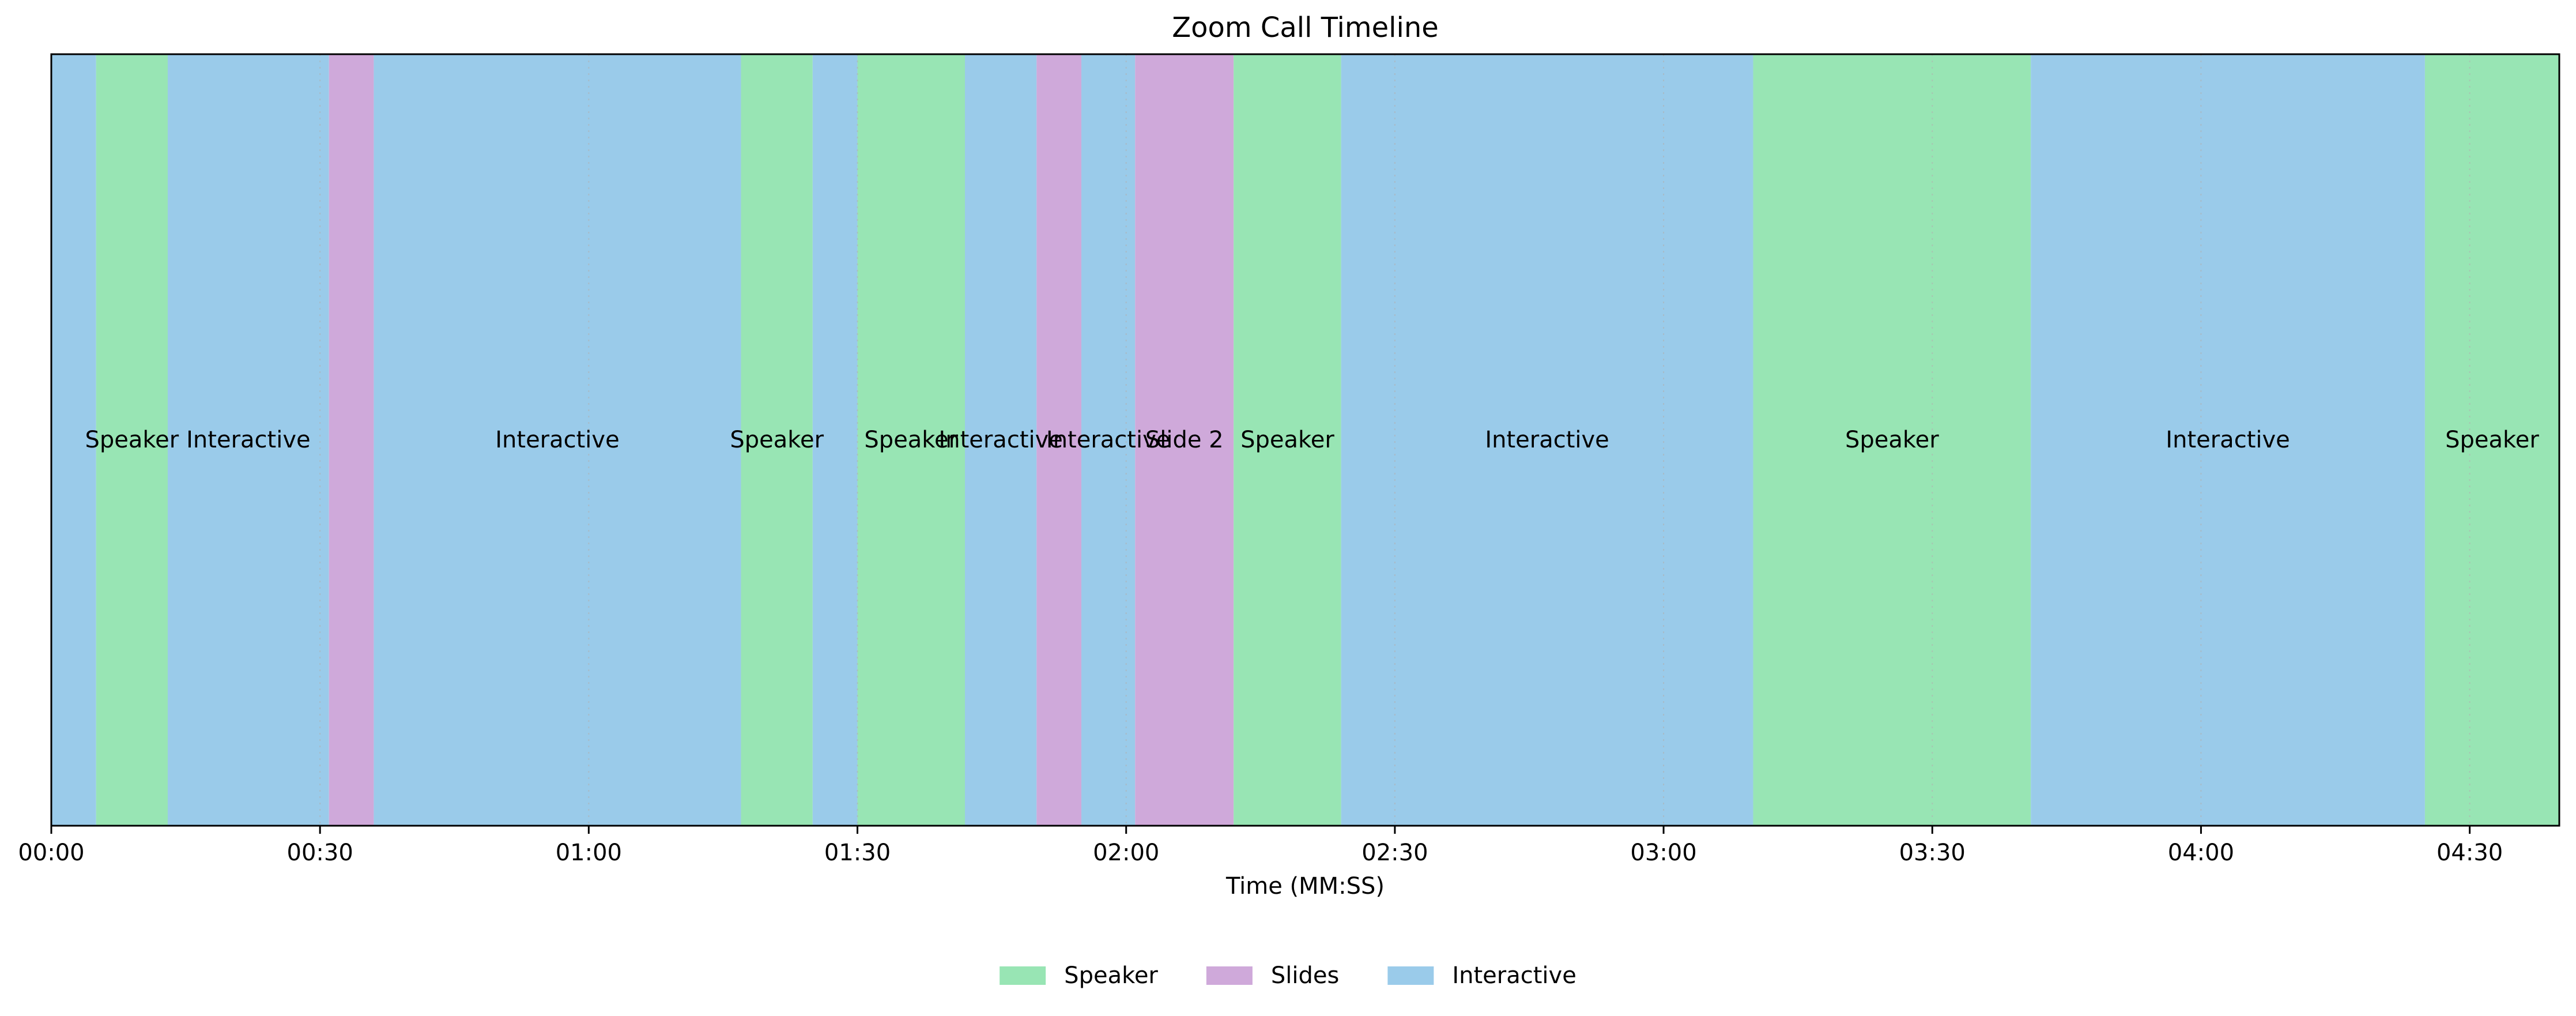 Image resolution: width=2576 pixels, height=1016 pixels. What do you see at coordinates (320, 853) in the screenshot?
I see `x-tick-label: 00:30` at bounding box center [320, 853].